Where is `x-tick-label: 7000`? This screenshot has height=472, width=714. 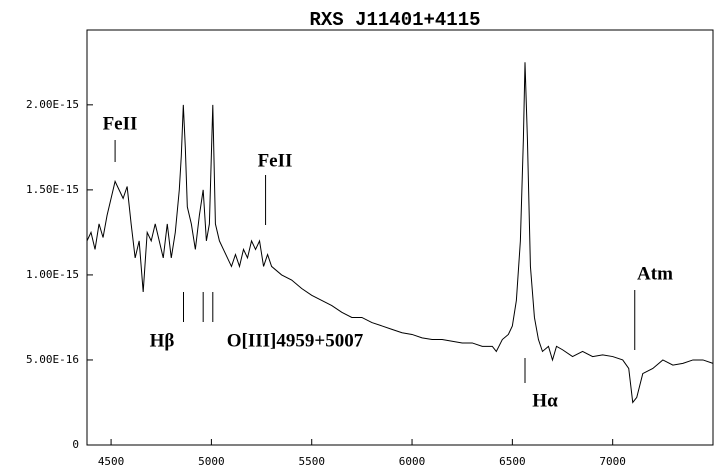
x-tick-label: 7000 is located at coordinates (612, 461).